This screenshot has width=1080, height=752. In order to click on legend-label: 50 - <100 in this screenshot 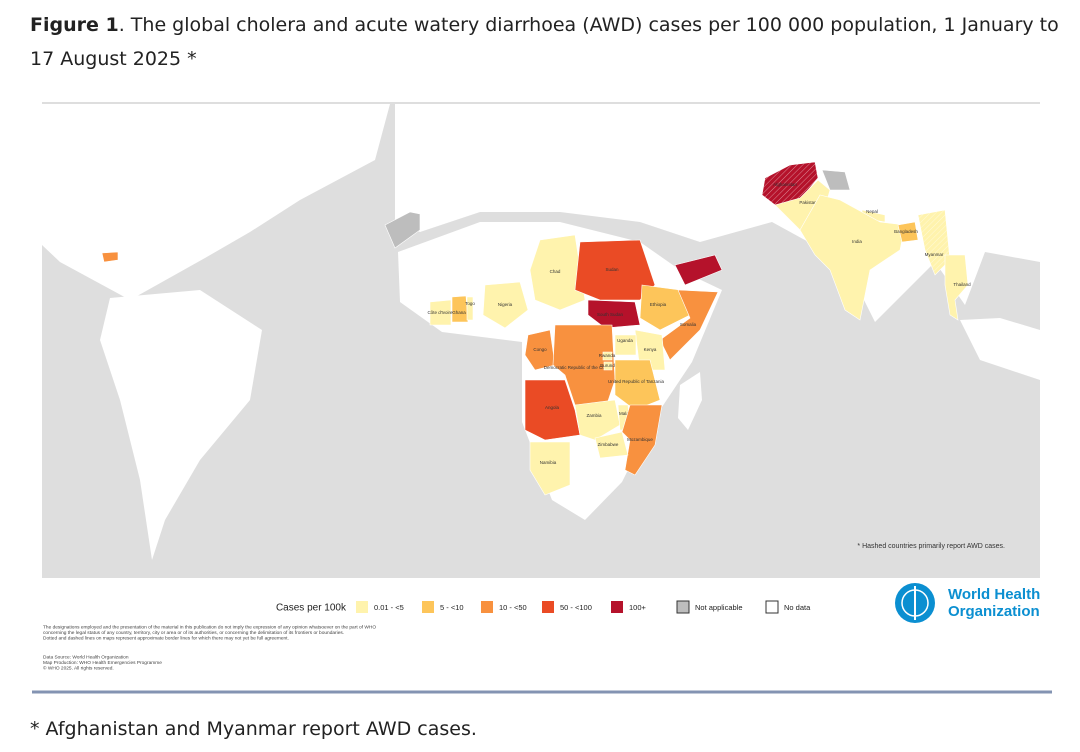, I will do `click(576, 607)`.